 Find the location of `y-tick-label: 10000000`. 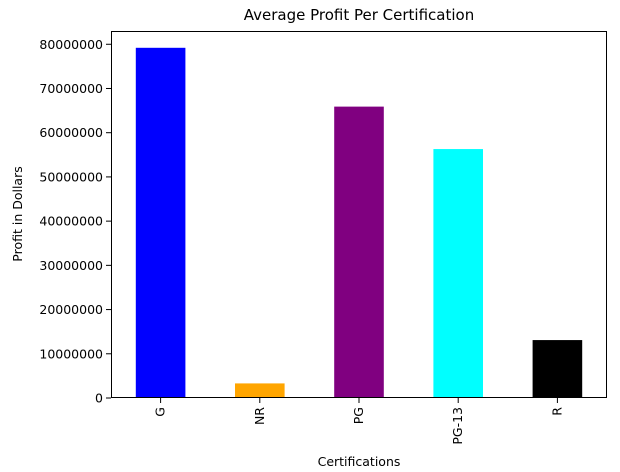

y-tick-label: 10000000 is located at coordinates (71, 353).